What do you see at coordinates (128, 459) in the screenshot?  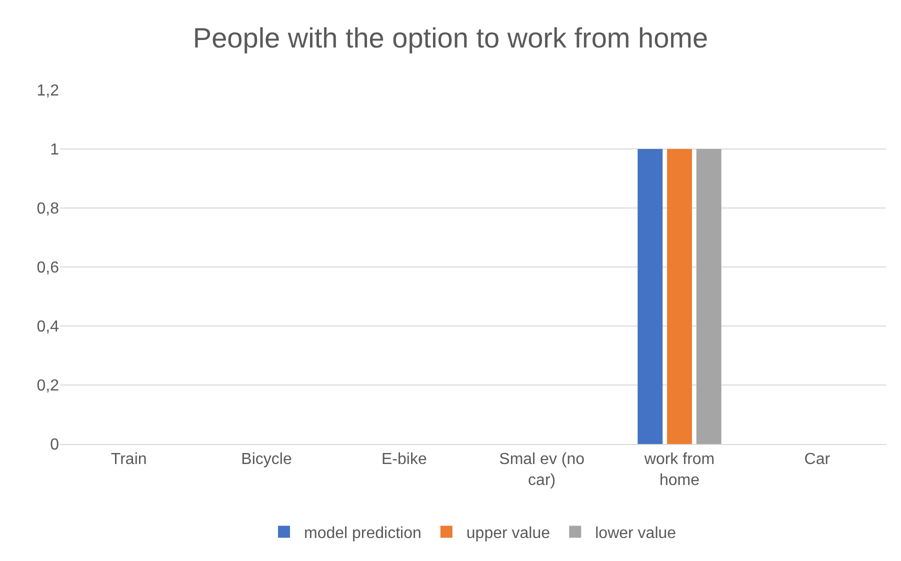 I see `x-tick-label: Train` at bounding box center [128, 459].